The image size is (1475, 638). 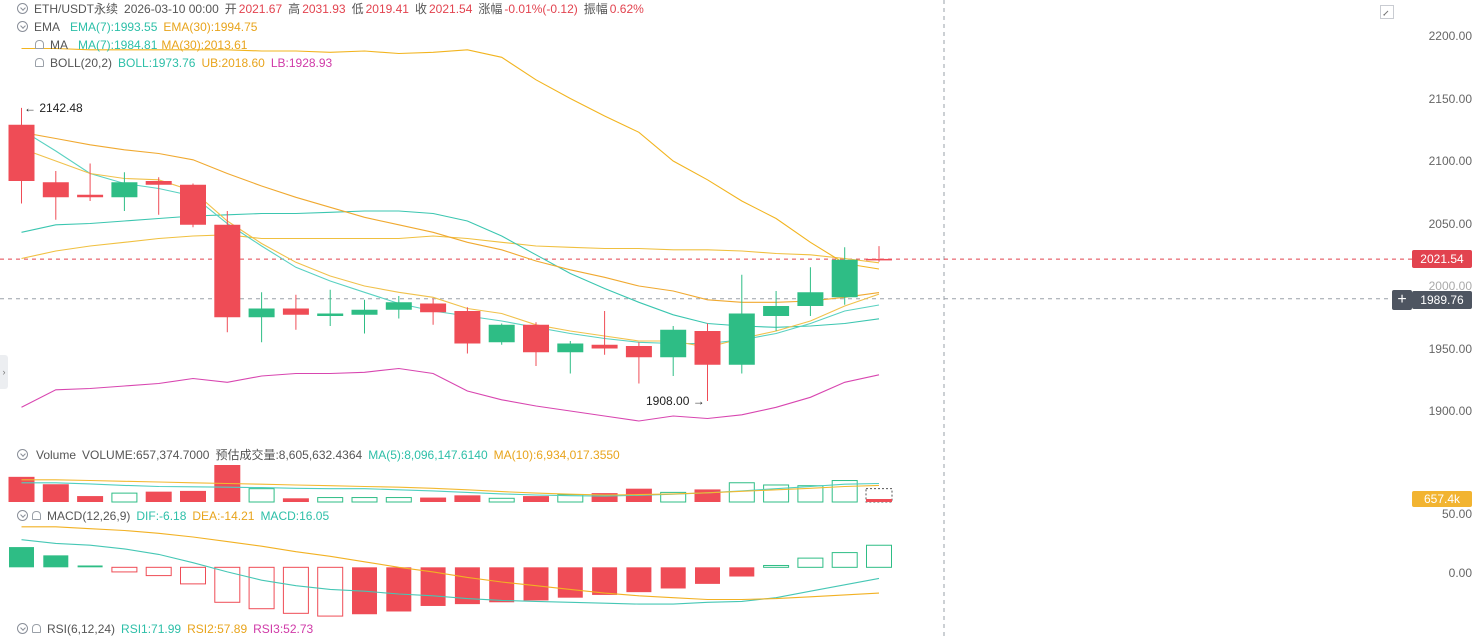 I want to click on macd-tick-label: 0.00, so click(x=1460, y=573).